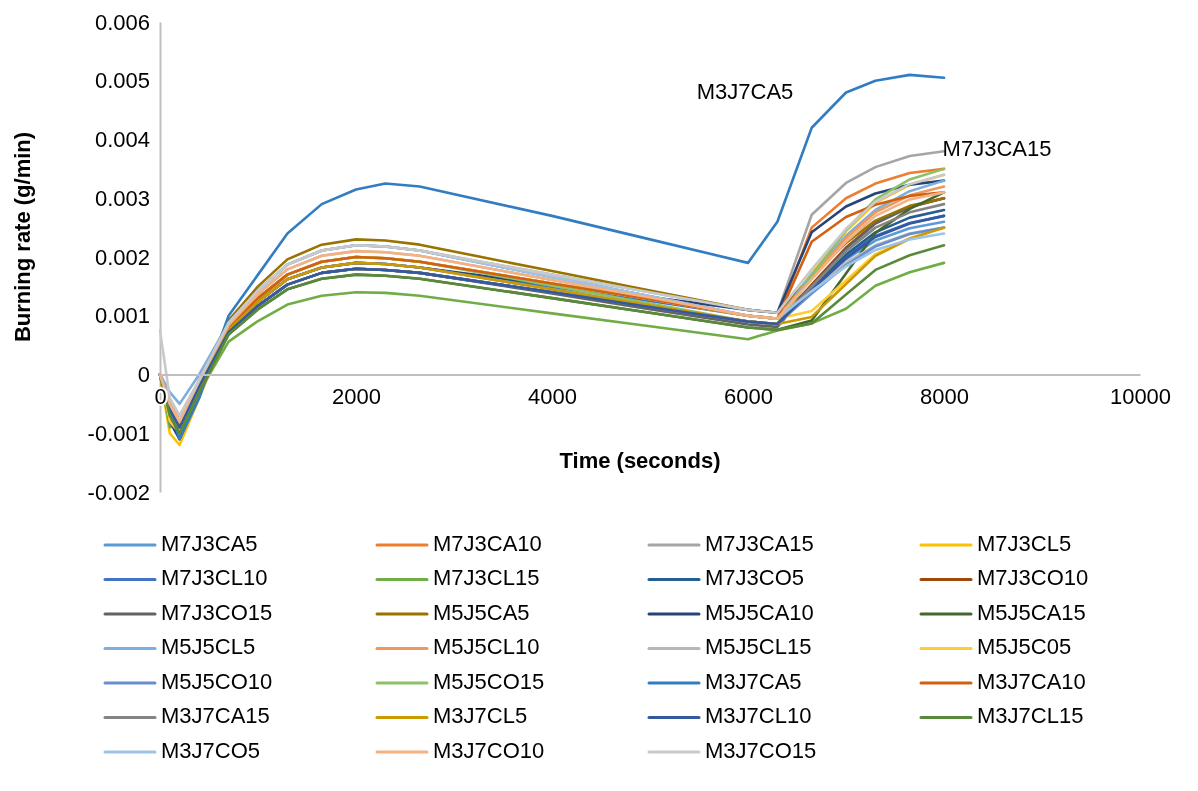  What do you see at coordinates (122, 198) in the screenshot?
I see `y-tick-label: 0.003` at bounding box center [122, 198].